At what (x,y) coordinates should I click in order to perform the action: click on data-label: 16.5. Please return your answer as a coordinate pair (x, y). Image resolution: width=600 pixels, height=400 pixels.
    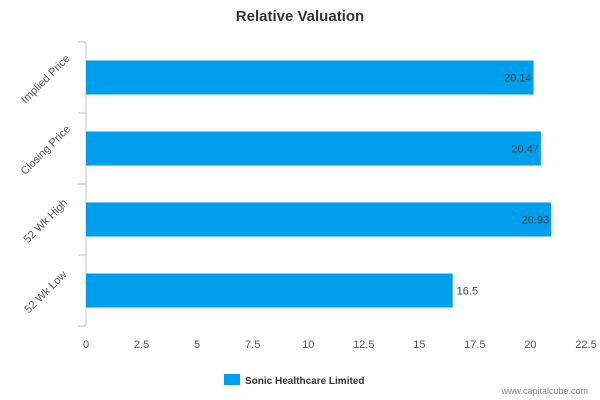
    Looking at the image, I should click on (467, 292).